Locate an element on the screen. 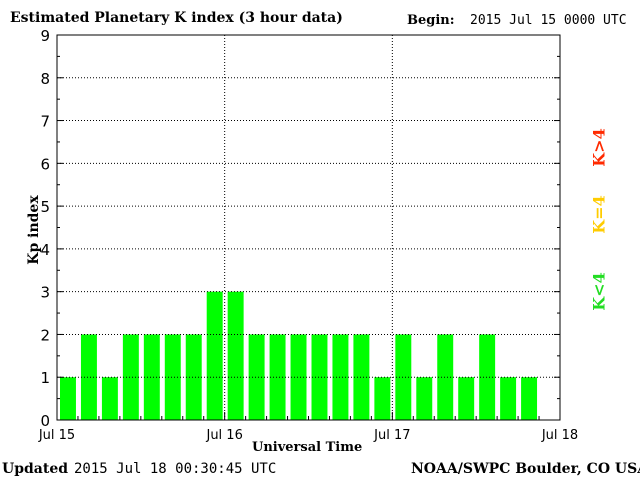 This screenshot has height=480, width=640. credit-text: NOAA/SWPC Boulder, CO USA is located at coordinates (525, 469).